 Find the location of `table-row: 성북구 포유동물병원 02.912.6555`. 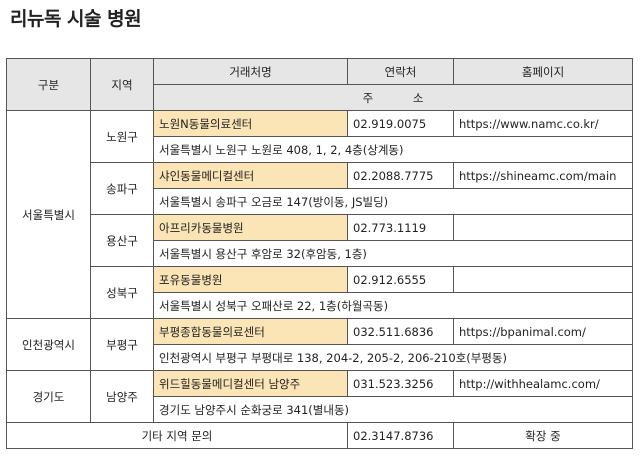

table-row: 성북구 포유동물병원 02.912.6555 is located at coordinates (320, 292).